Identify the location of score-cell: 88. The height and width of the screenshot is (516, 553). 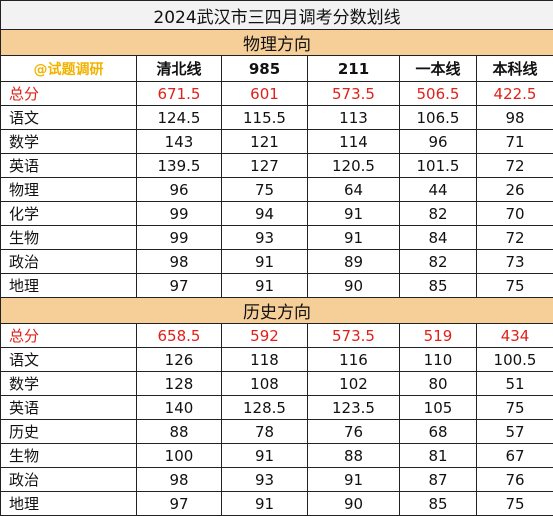
(354, 456).